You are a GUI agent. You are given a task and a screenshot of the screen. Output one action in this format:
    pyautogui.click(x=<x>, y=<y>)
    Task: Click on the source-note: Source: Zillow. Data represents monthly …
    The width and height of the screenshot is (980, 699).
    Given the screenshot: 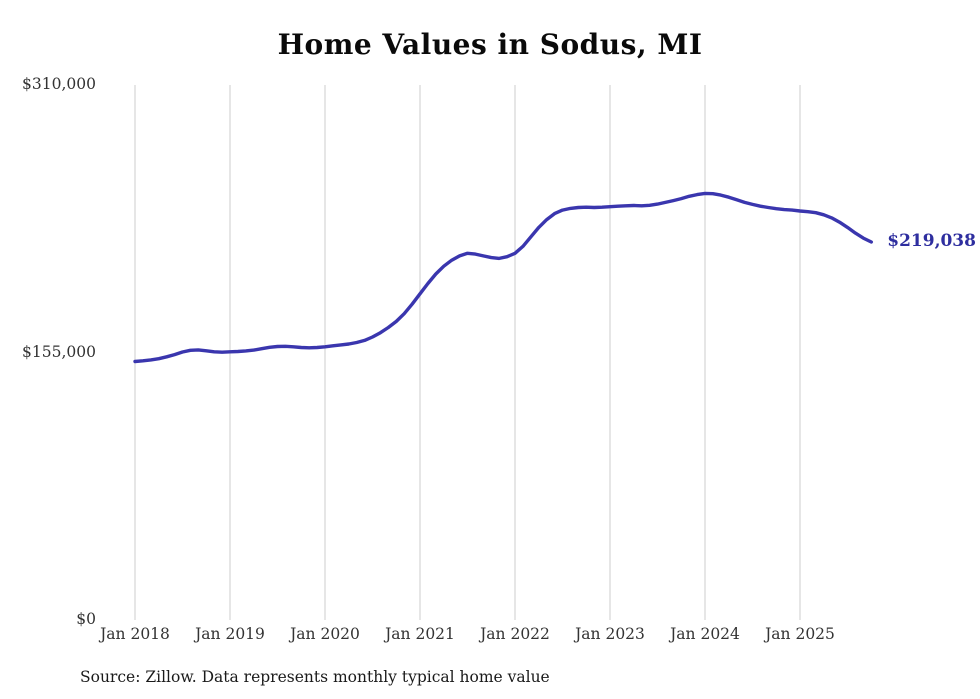 What is the action you would take?
    pyautogui.click(x=315, y=677)
    